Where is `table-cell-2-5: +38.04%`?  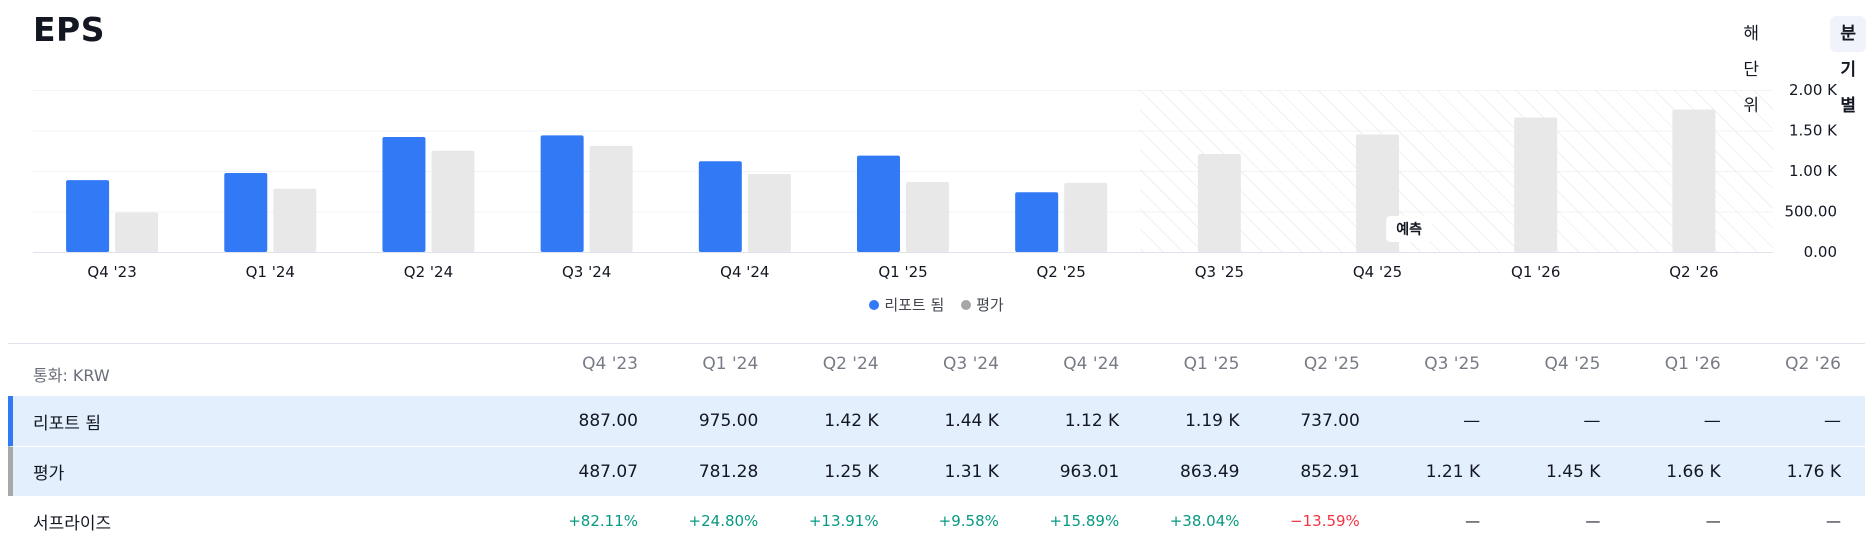 table-cell-2-5: +38.04% is located at coordinates (1204, 521).